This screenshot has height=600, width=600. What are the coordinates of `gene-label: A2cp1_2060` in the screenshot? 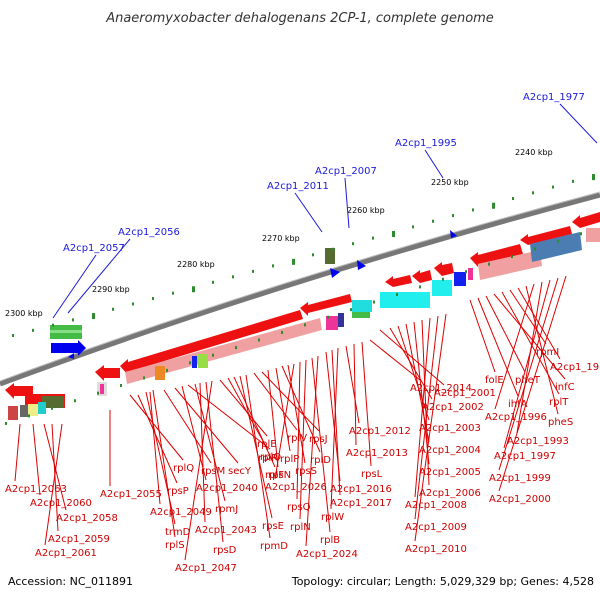 It's located at (61, 503).